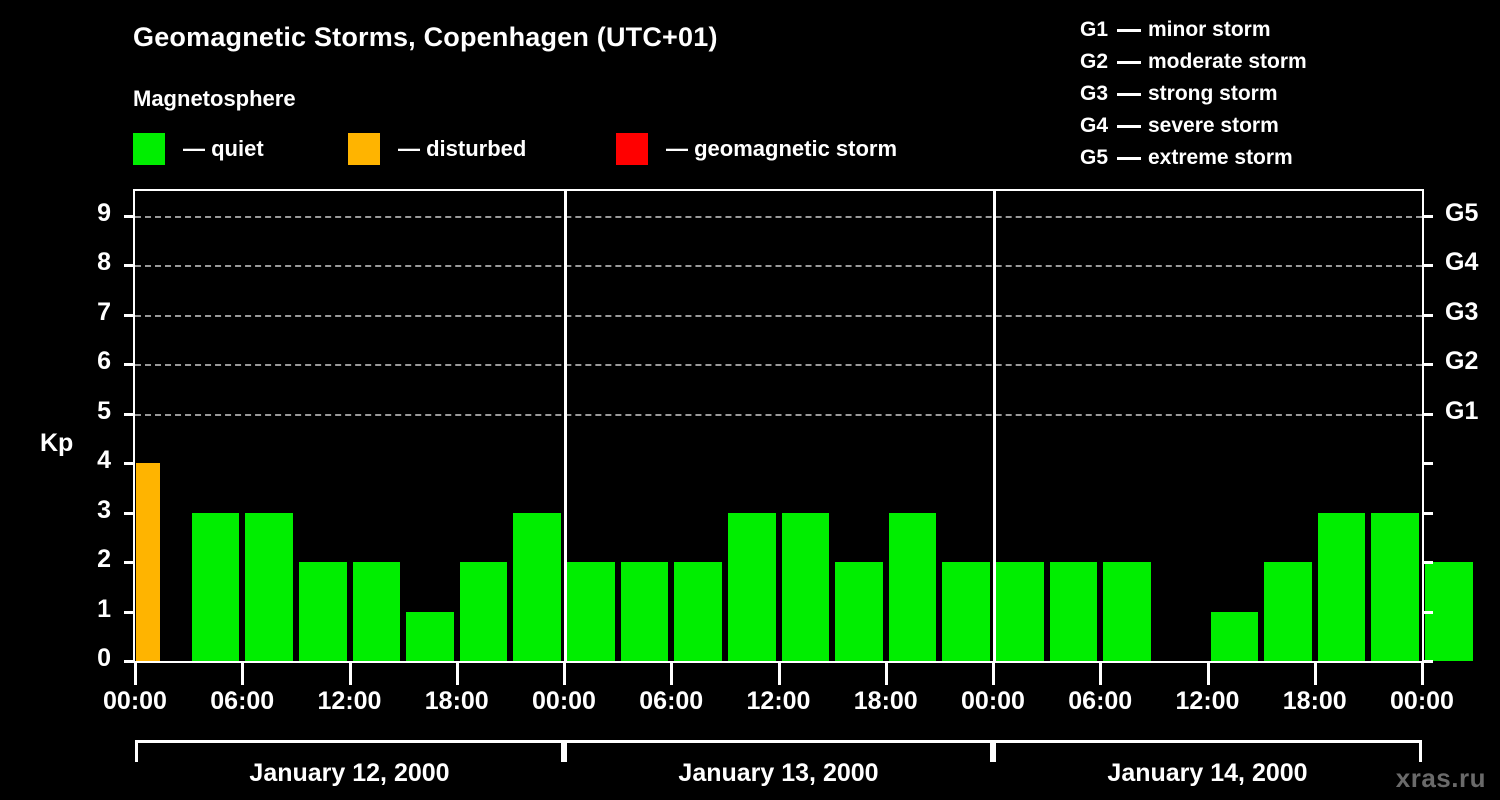 The image size is (1500, 800). What do you see at coordinates (1462, 410) in the screenshot?
I see `g-axis-label-g1: G1` at bounding box center [1462, 410].